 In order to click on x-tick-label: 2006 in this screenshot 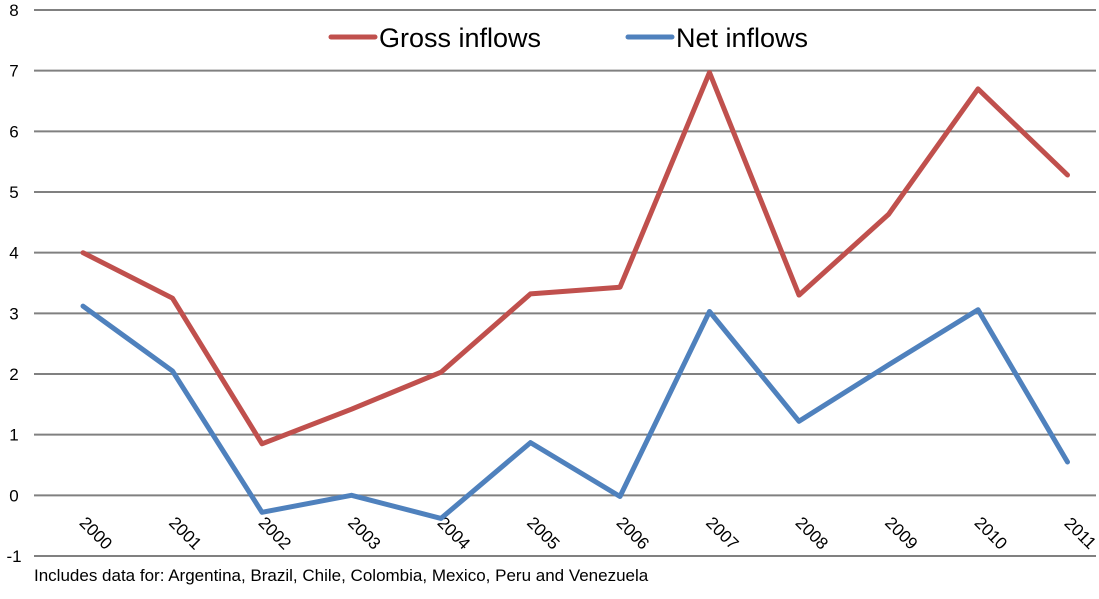, I will do `click(633, 533)`.